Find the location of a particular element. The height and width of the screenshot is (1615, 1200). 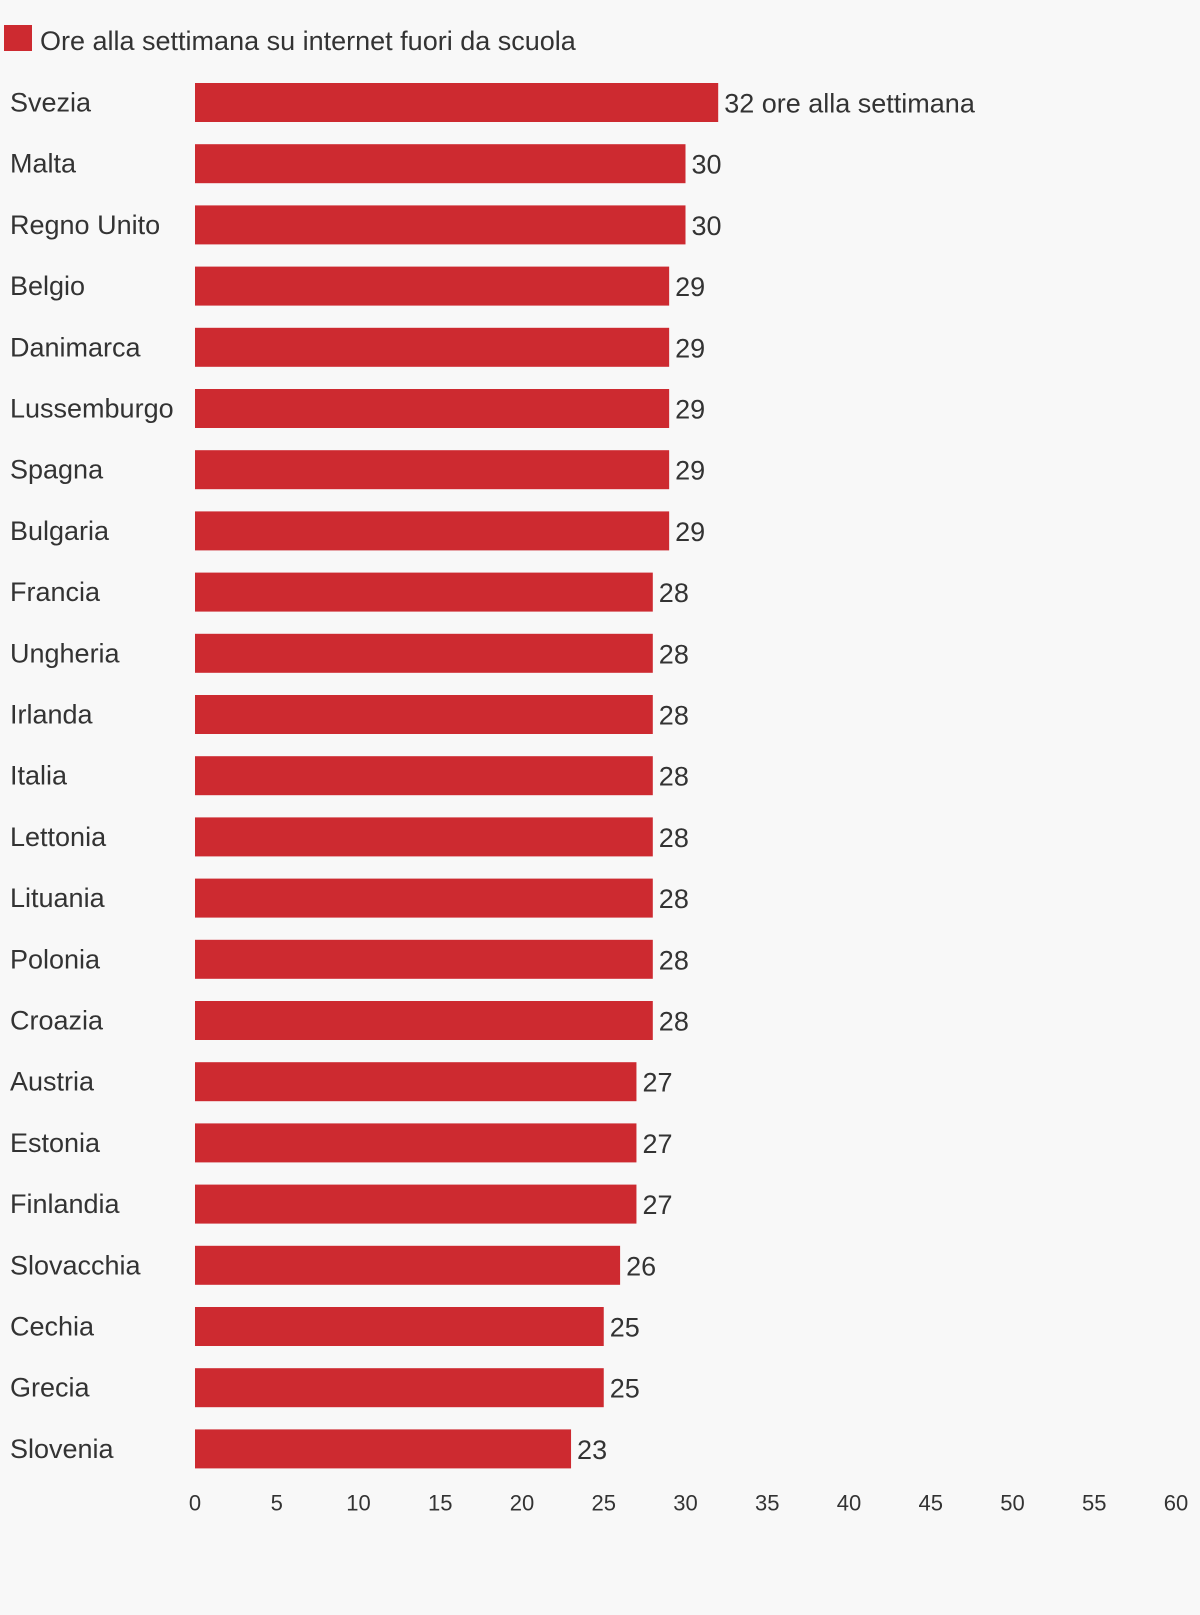

x-tick-label: 25 is located at coordinates (604, 1502).